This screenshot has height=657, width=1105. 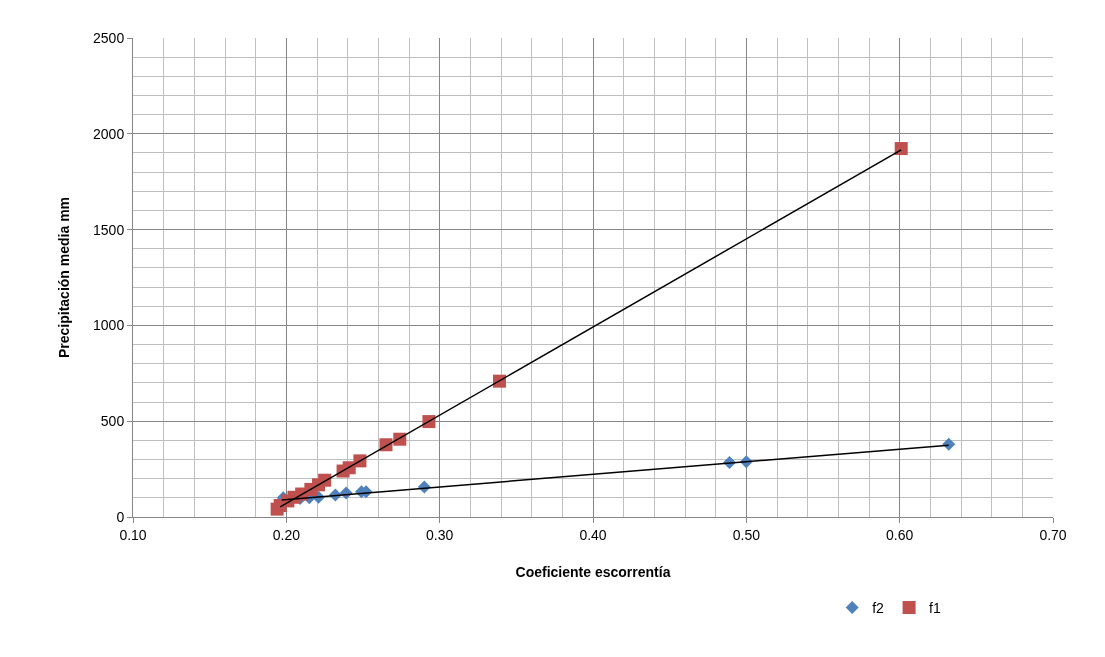 I want to click on y-tick-label: 500, so click(x=112, y=421).